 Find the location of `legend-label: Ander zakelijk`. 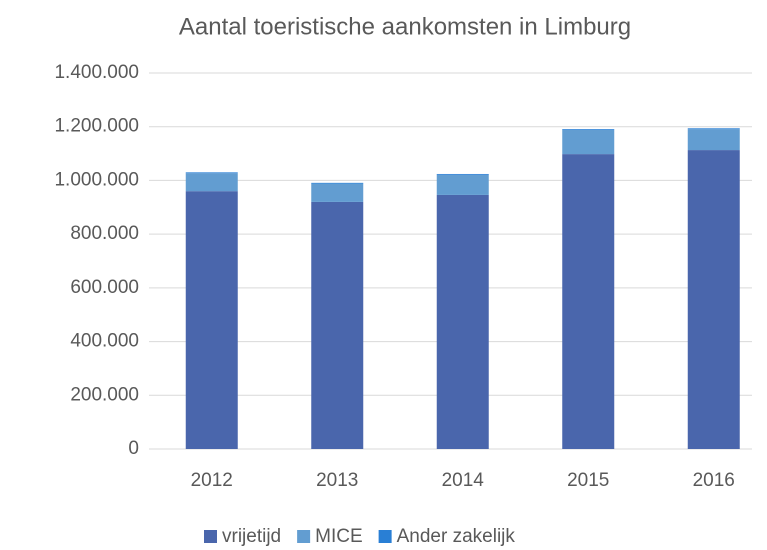

legend-label: Ander zakelijk is located at coordinates (456, 536).